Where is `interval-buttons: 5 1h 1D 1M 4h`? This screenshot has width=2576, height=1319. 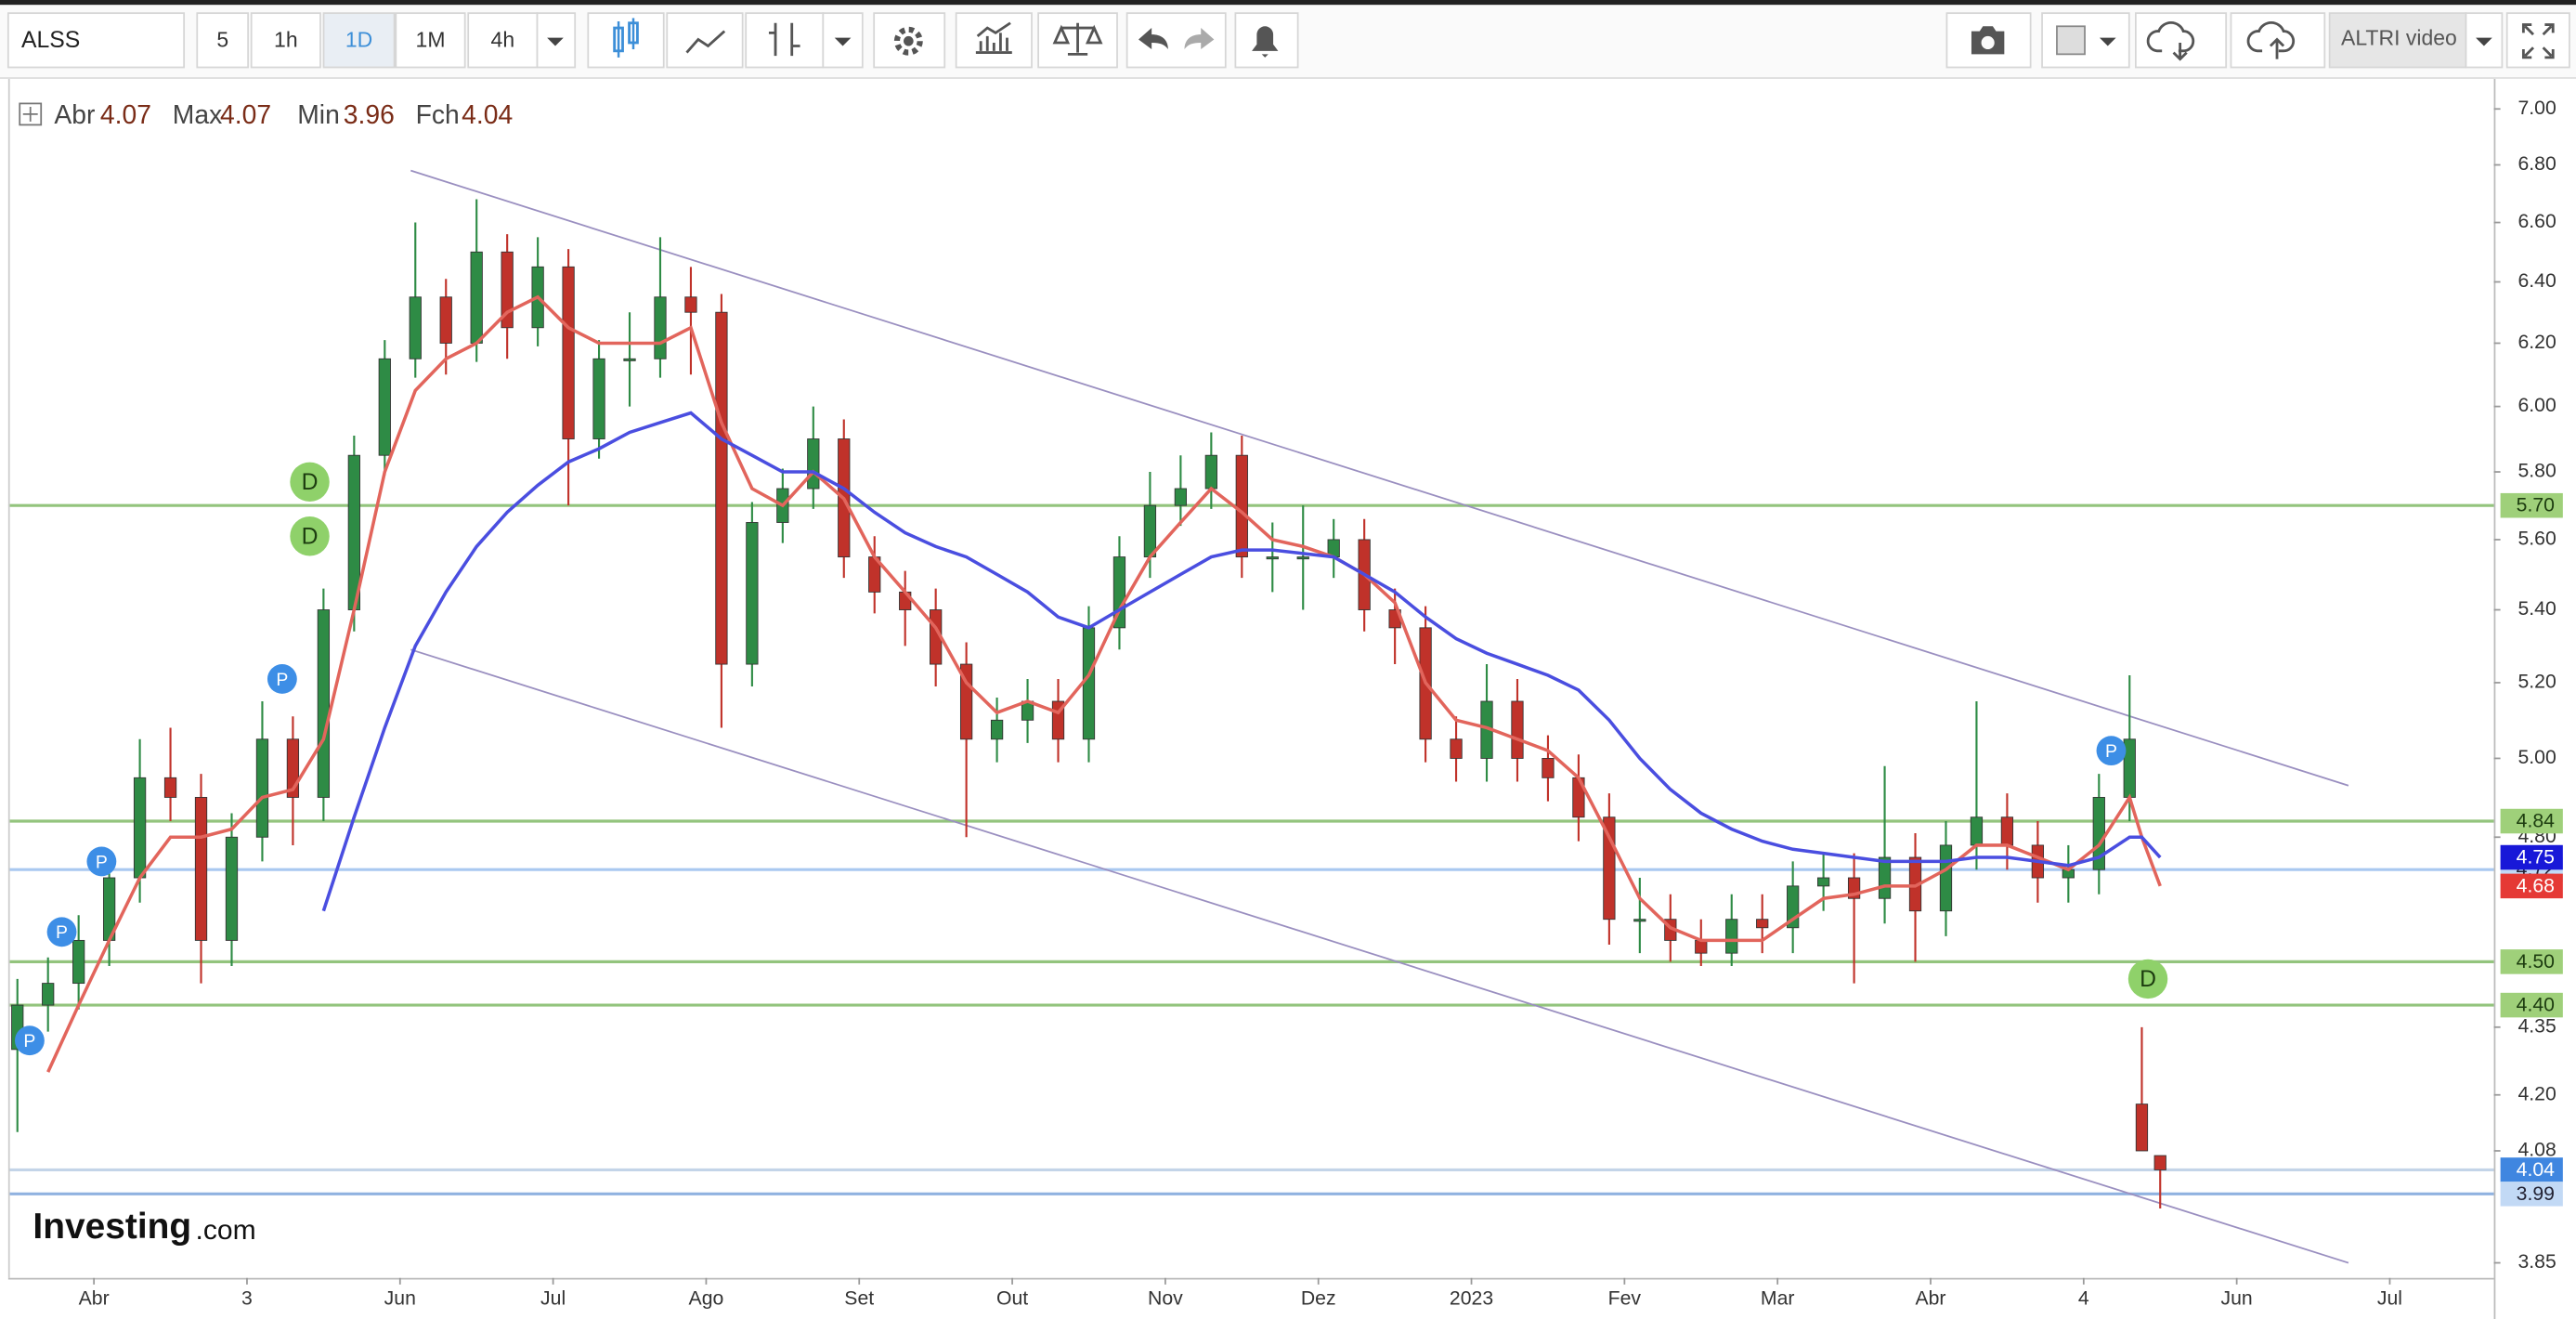
interval-buttons: 5 1h 1D 1M 4h is located at coordinates (367, 40).